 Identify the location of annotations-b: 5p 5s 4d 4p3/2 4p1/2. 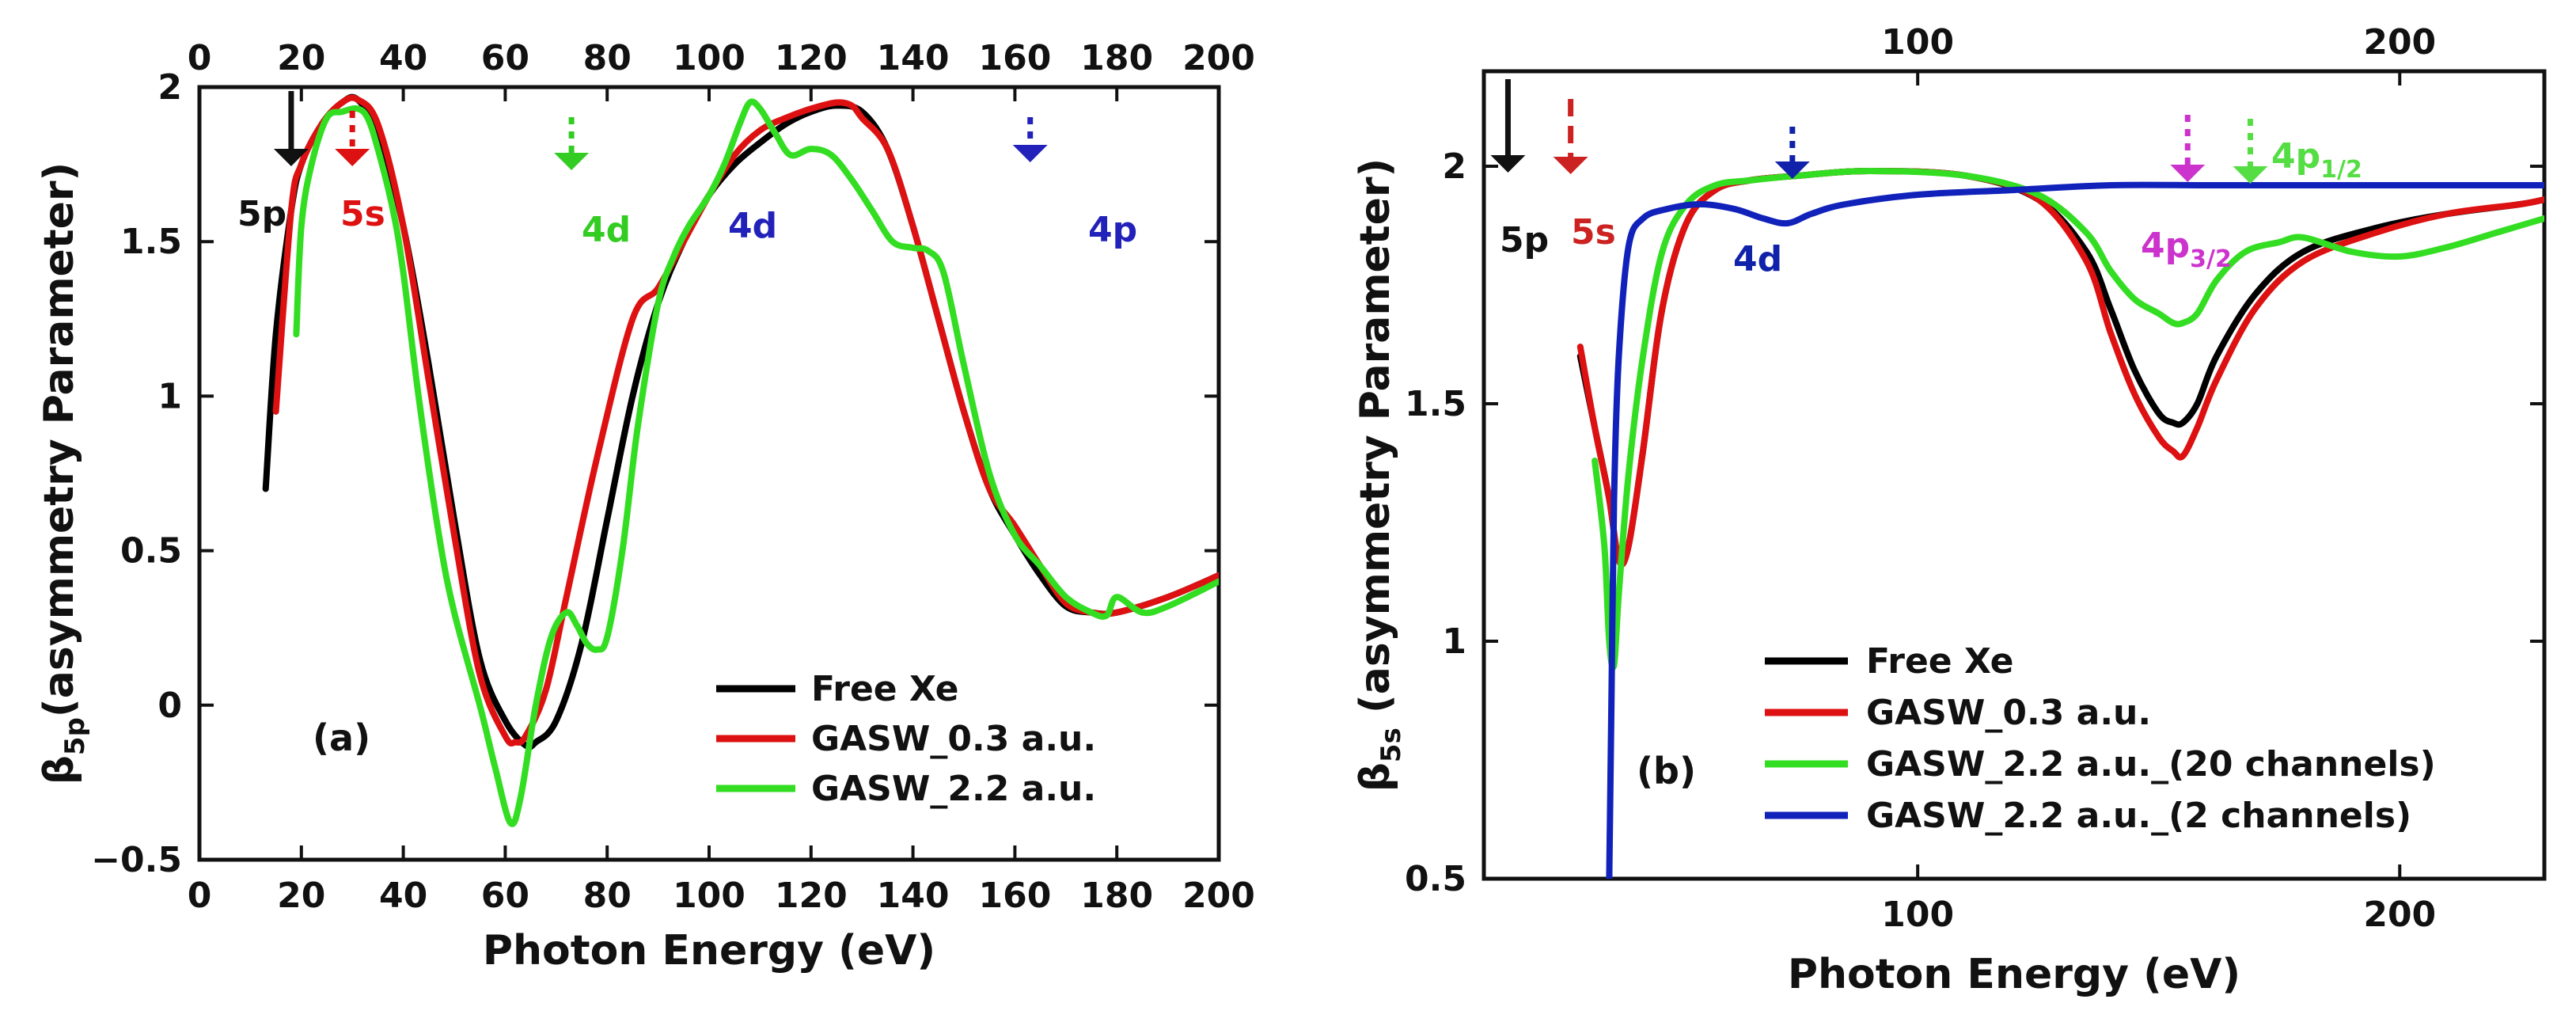
(1926, 179).